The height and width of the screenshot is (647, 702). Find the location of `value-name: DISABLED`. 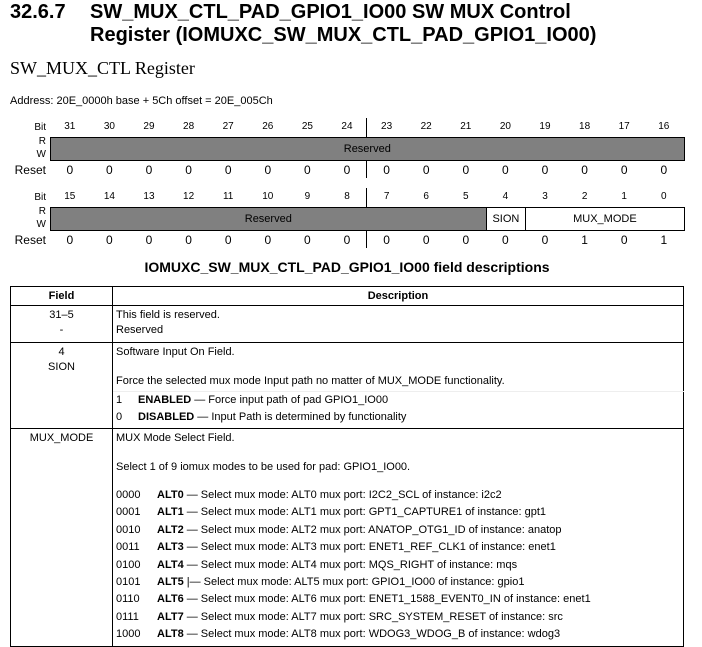

value-name: DISABLED is located at coordinates (166, 417).